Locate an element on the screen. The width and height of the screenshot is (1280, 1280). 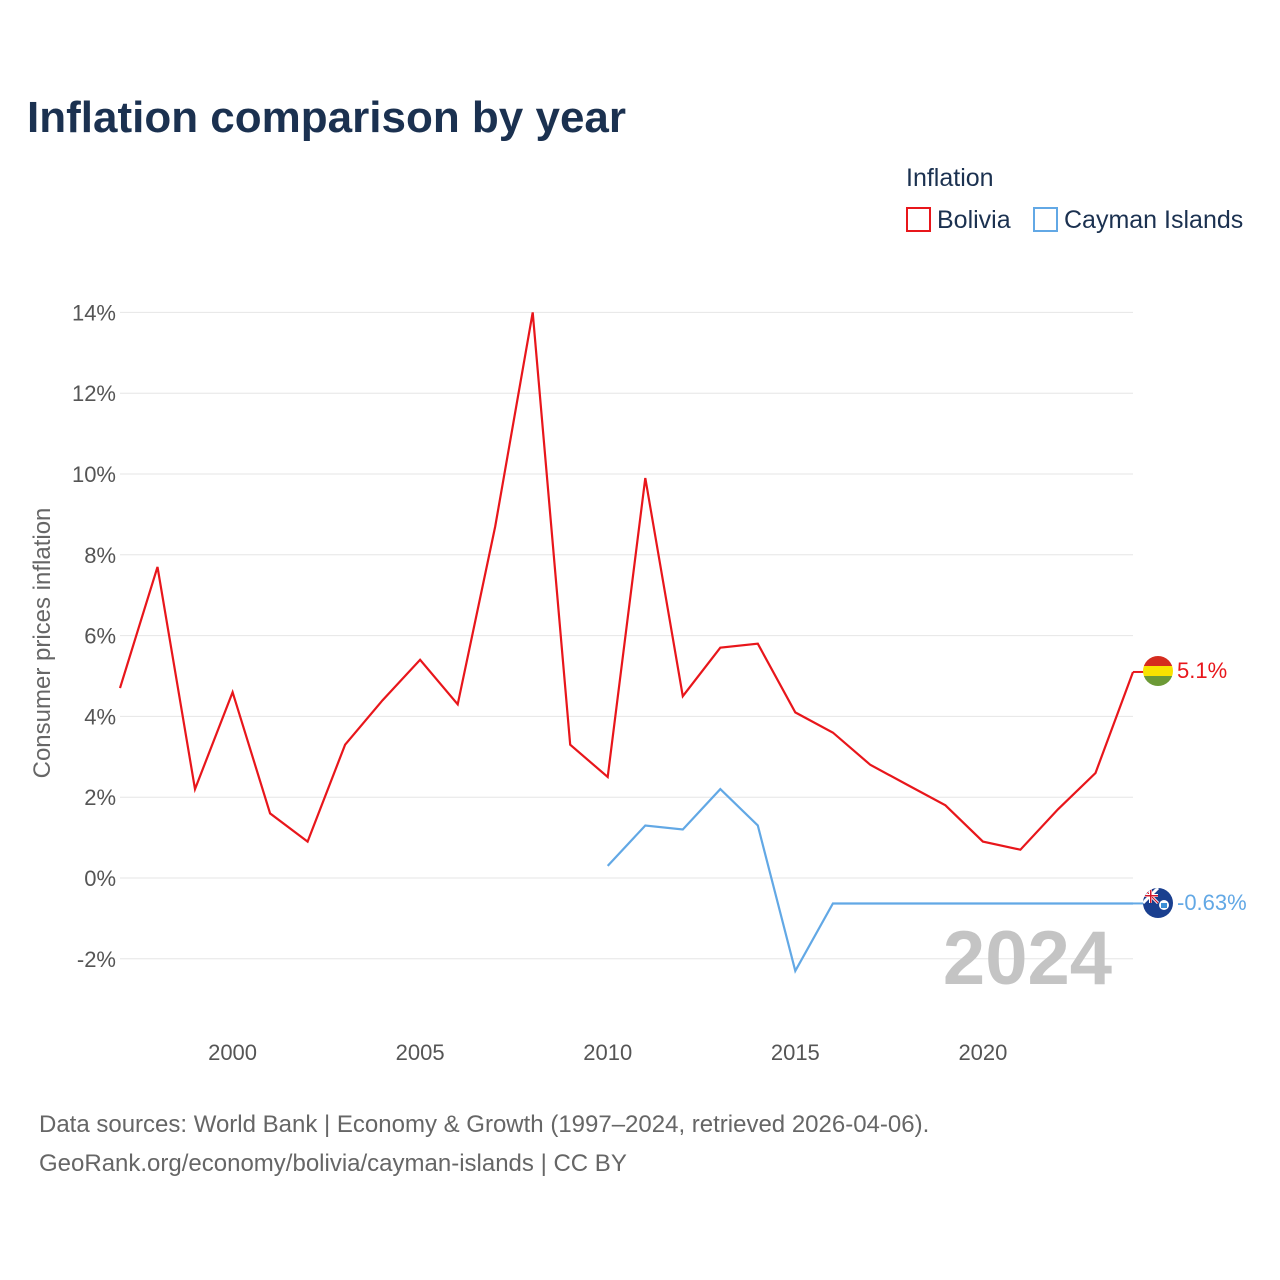
cayman-islands-flag-icon is located at coordinates (1158, 903).